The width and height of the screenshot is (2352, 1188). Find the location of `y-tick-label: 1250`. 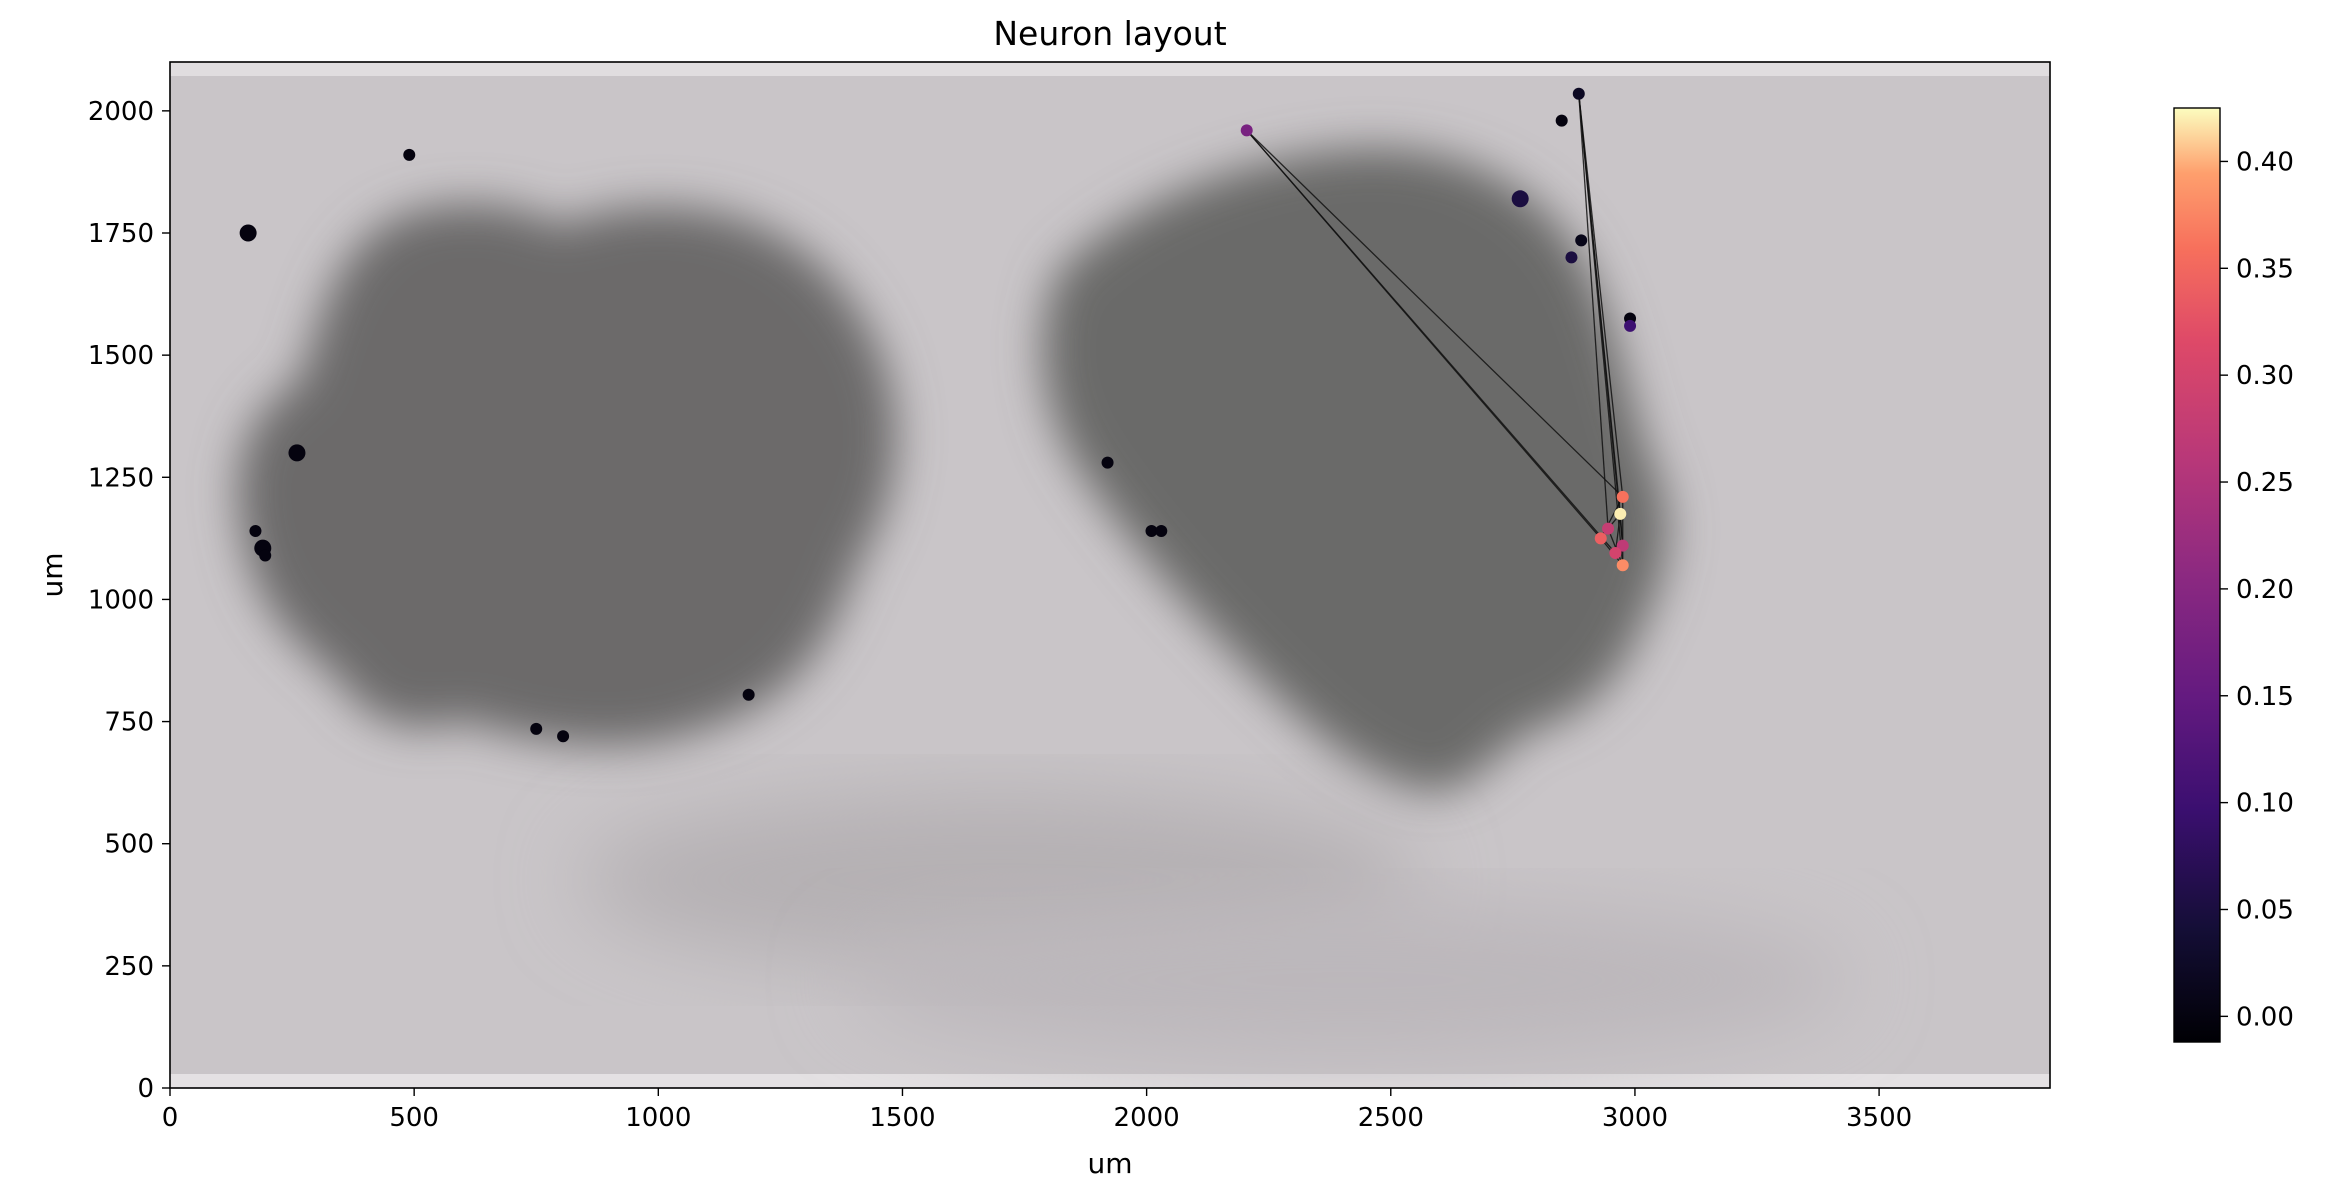

y-tick-label: 1250 is located at coordinates (121, 478).